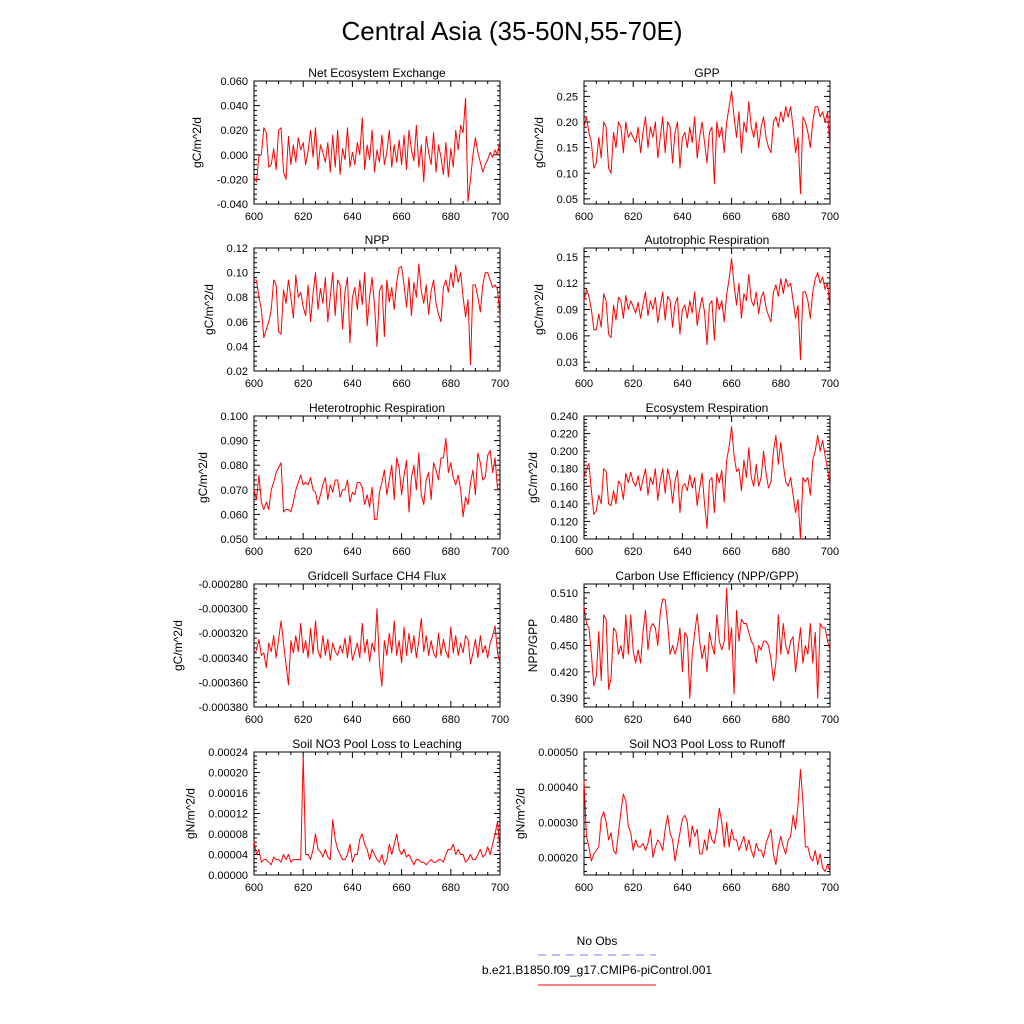 The height and width of the screenshot is (1024, 1024). I want to click on y-tick-label: 0.10, so click(567, 174).